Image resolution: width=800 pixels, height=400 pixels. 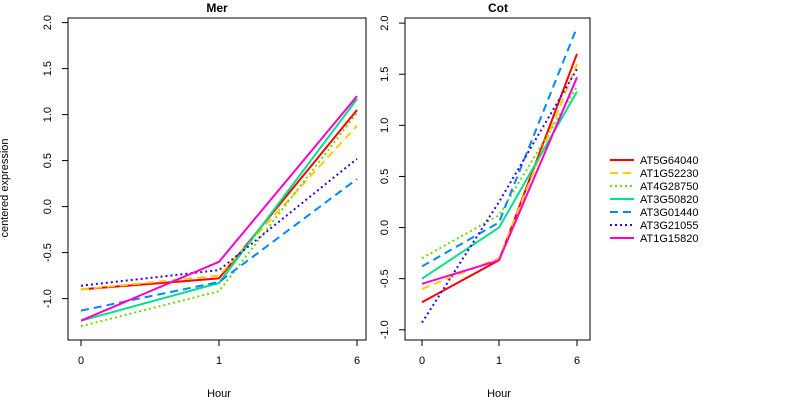 What do you see at coordinates (669, 213) in the screenshot?
I see `legend-label: AT3G01440` at bounding box center [669, 213].